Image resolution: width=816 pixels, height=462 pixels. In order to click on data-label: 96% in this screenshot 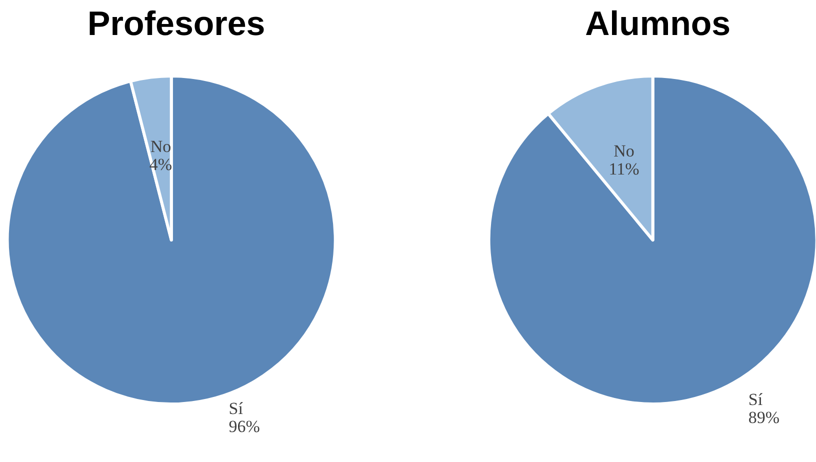, I will do `click(244, 426)`.